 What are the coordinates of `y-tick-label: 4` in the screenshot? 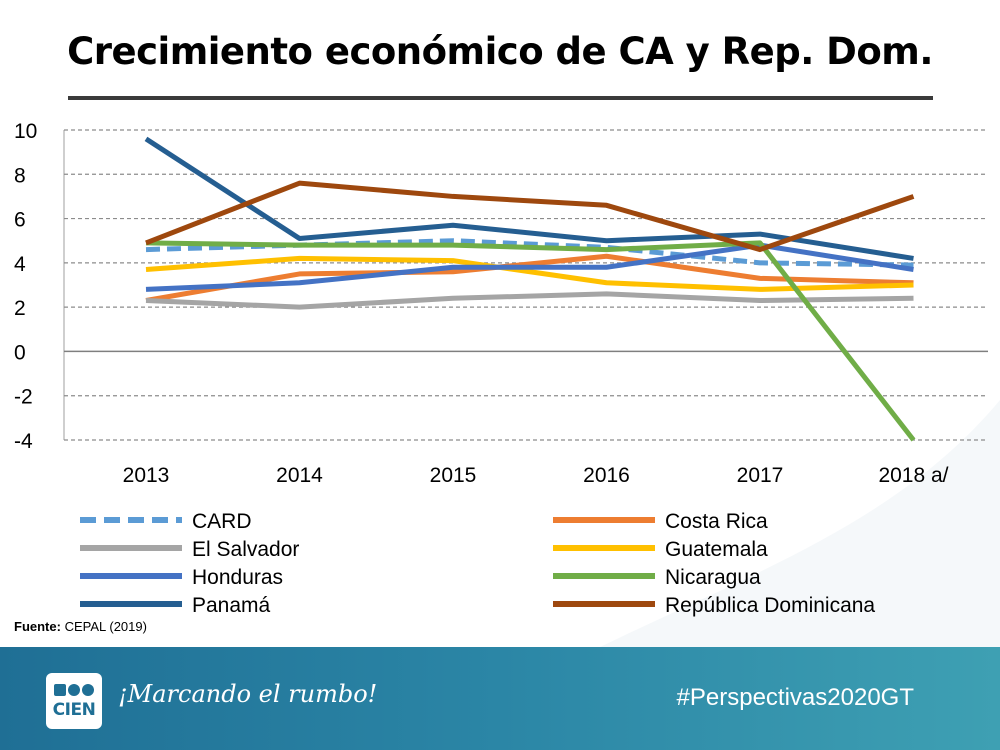 It's located at (20, 264).